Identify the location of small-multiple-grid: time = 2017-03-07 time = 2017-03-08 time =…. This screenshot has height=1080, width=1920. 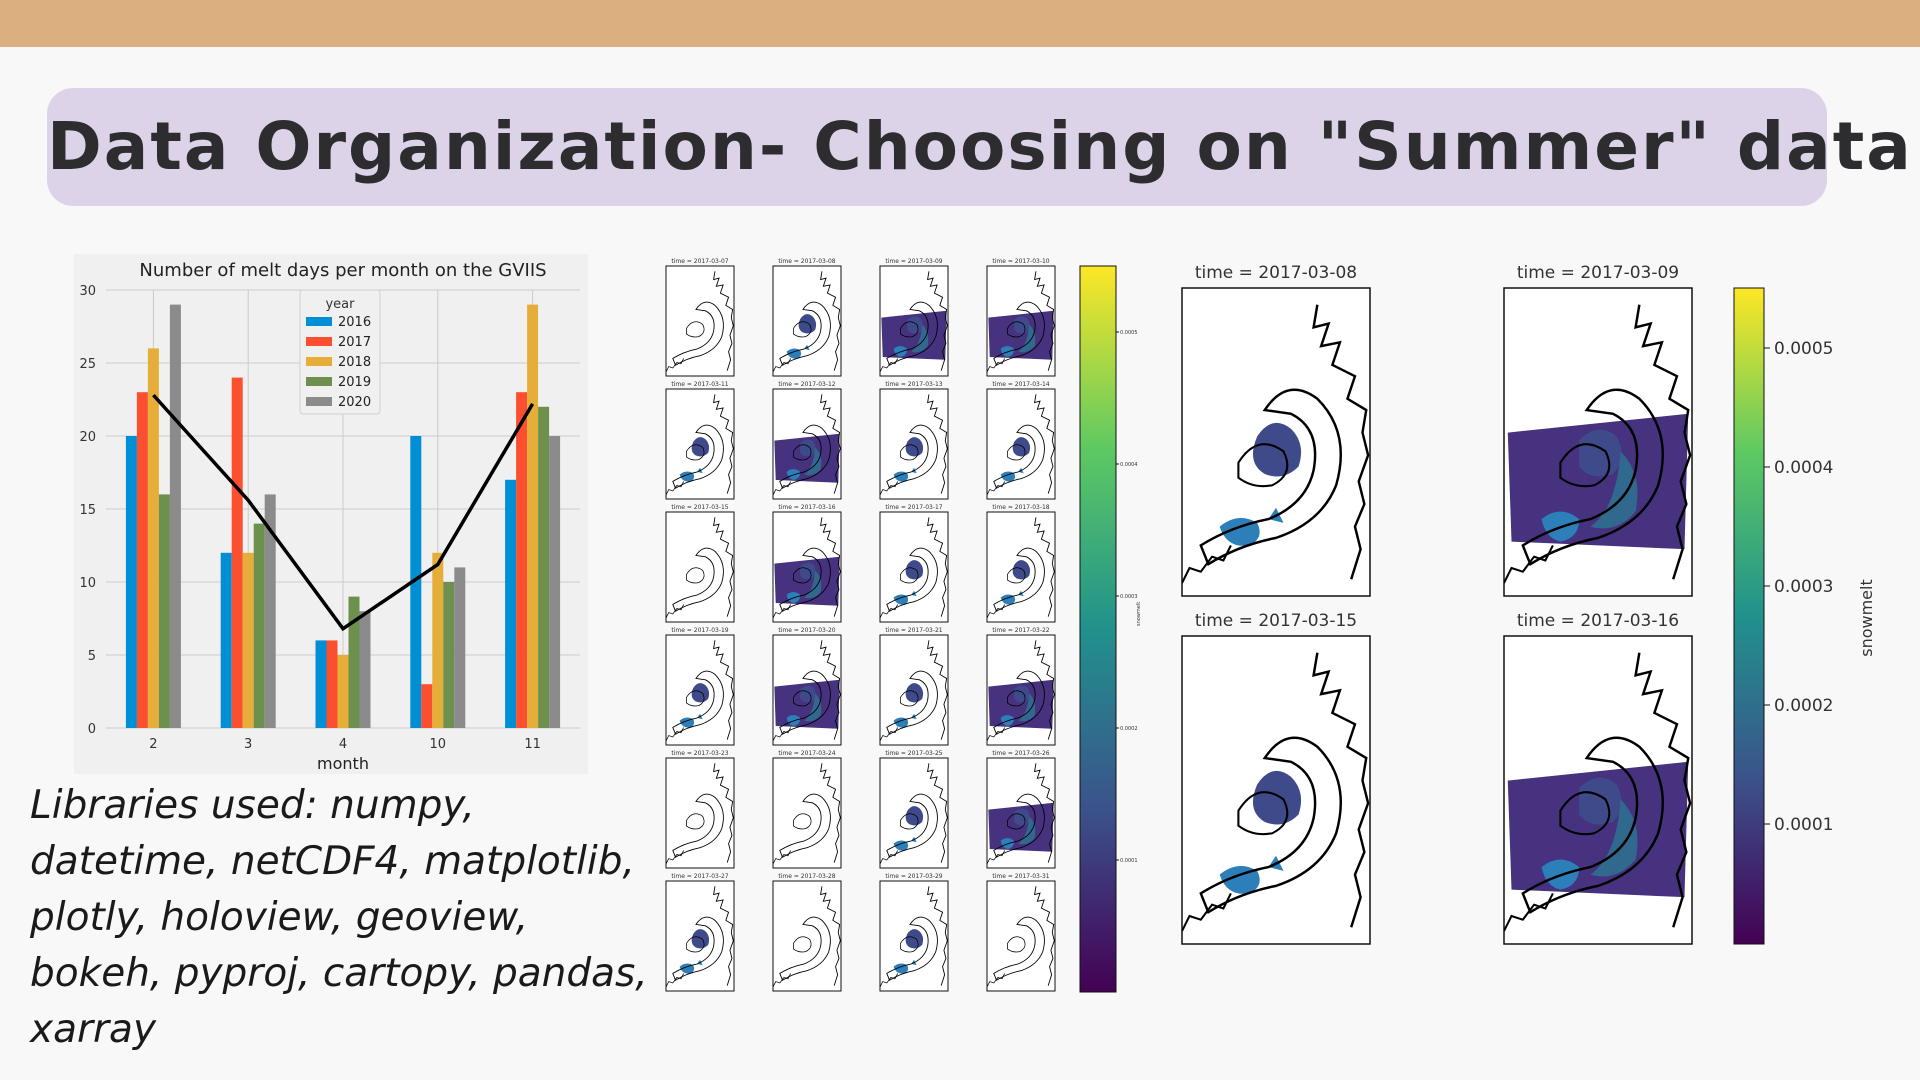
(860, 625).